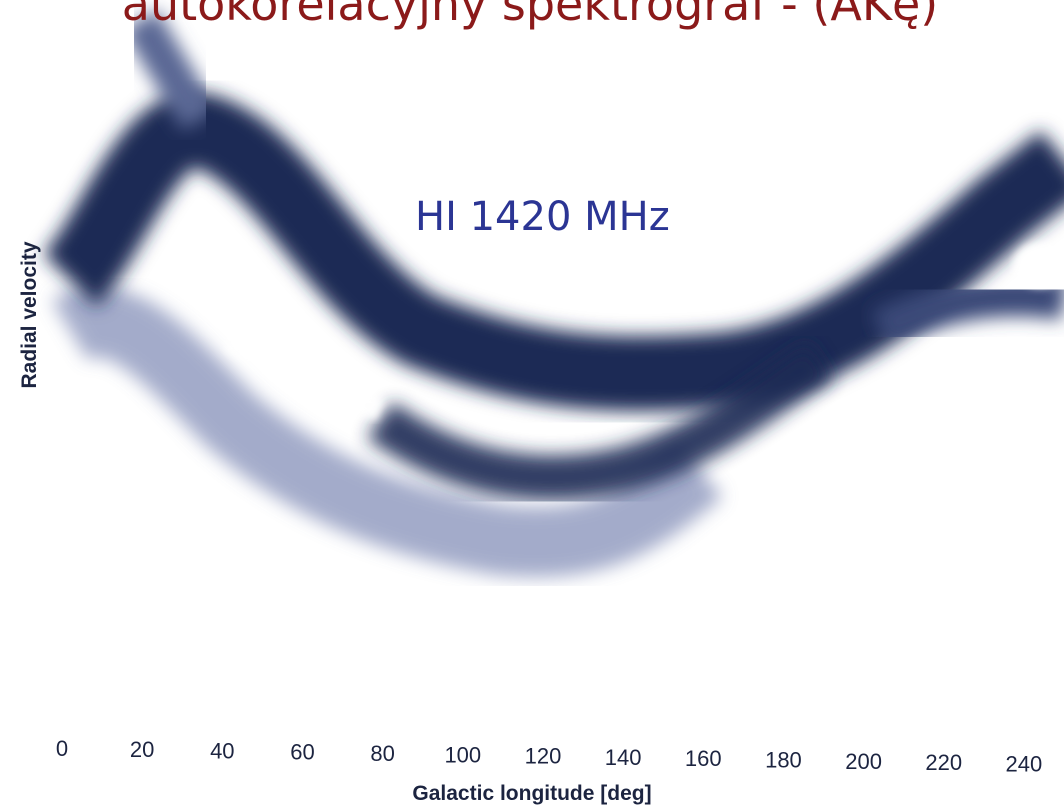  What do you see at coordinates (382, 753) in the screenshot?
I see `x-tick-label: 80` at bounding box center [382, 753].